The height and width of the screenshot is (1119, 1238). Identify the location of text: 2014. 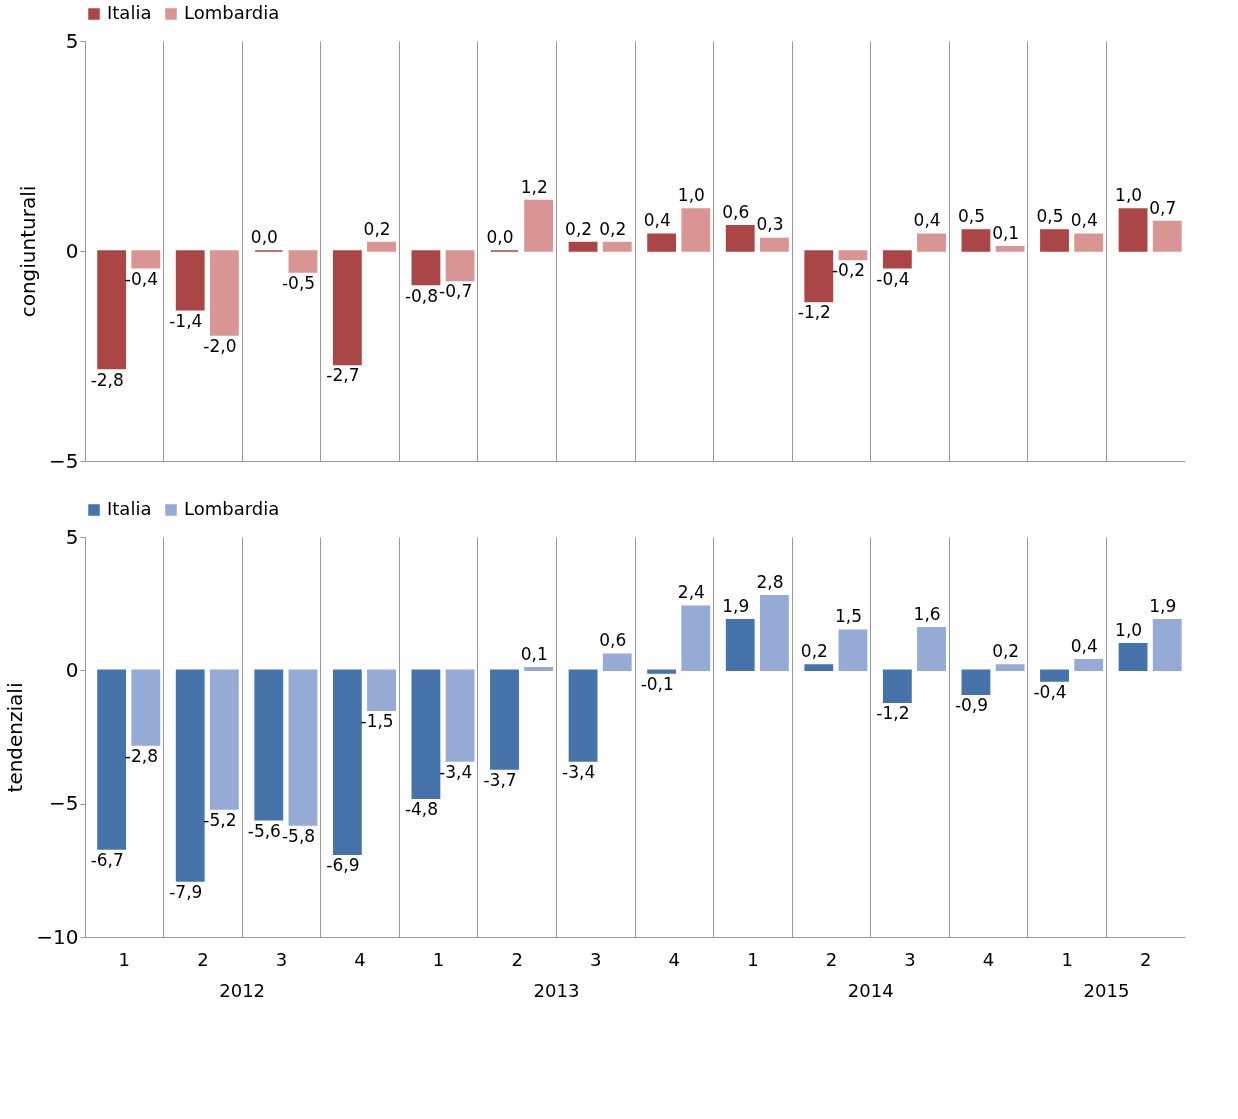
(870, 990).